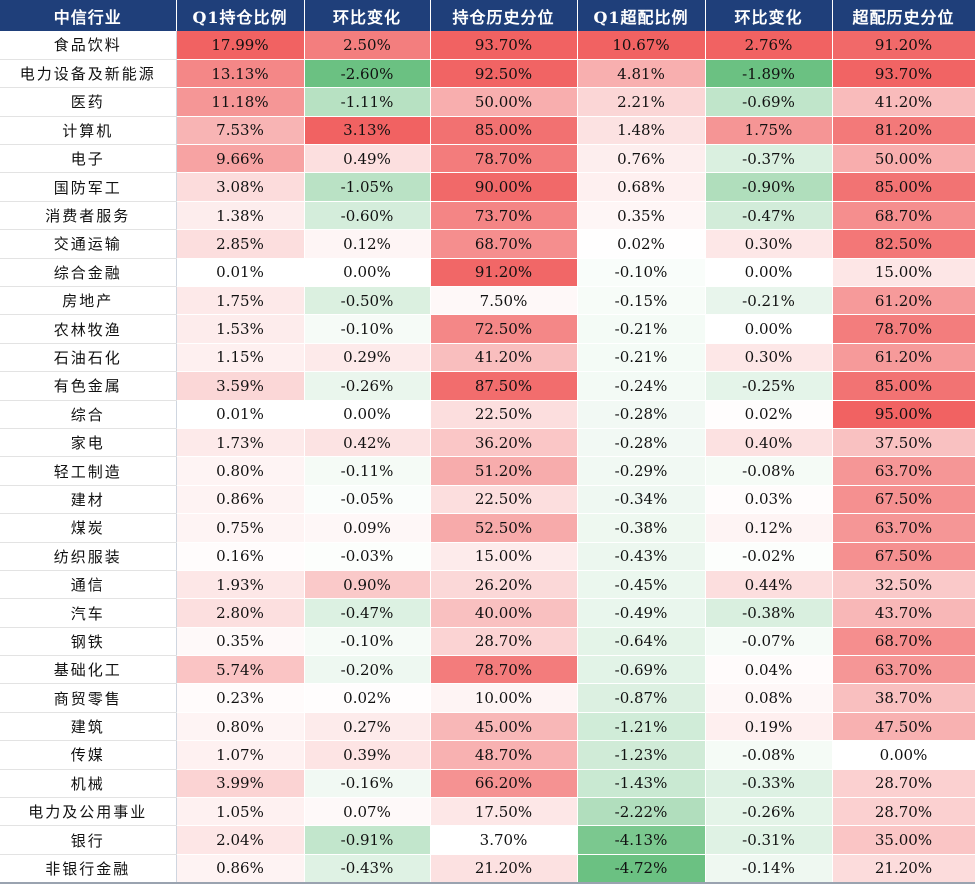 This screenshot has height=890, width=975. Describe the element at coordinates (240, 443) in the screenshot. I see `q1-holding-ratio-cell: 1.73%` at that location.